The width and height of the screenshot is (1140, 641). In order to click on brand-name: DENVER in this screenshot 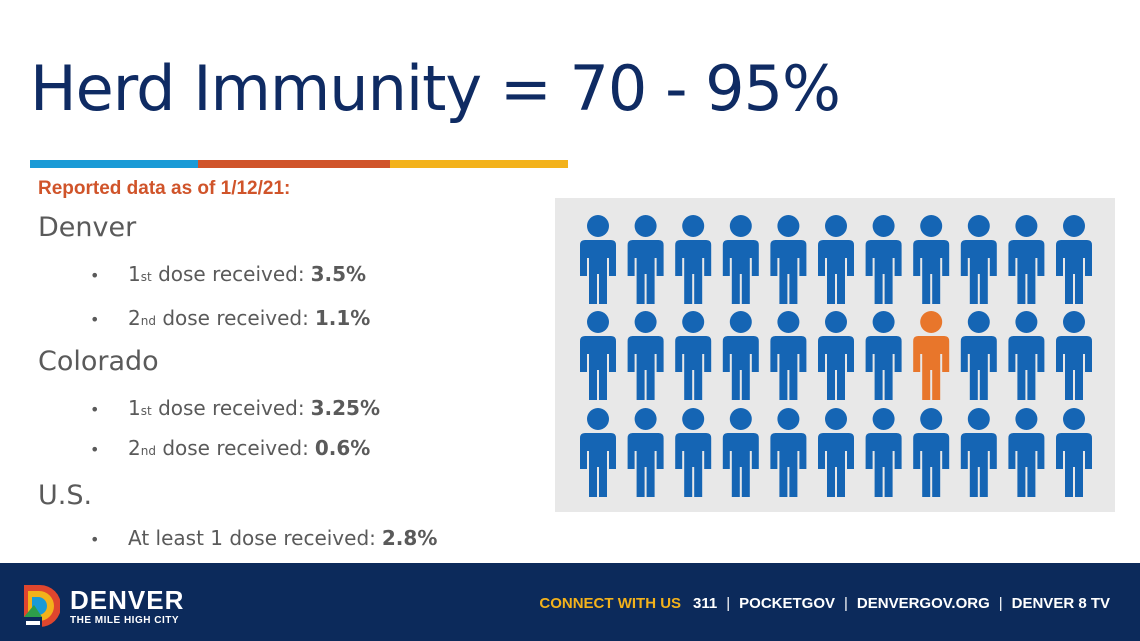, I will do `click(127, 600)`.